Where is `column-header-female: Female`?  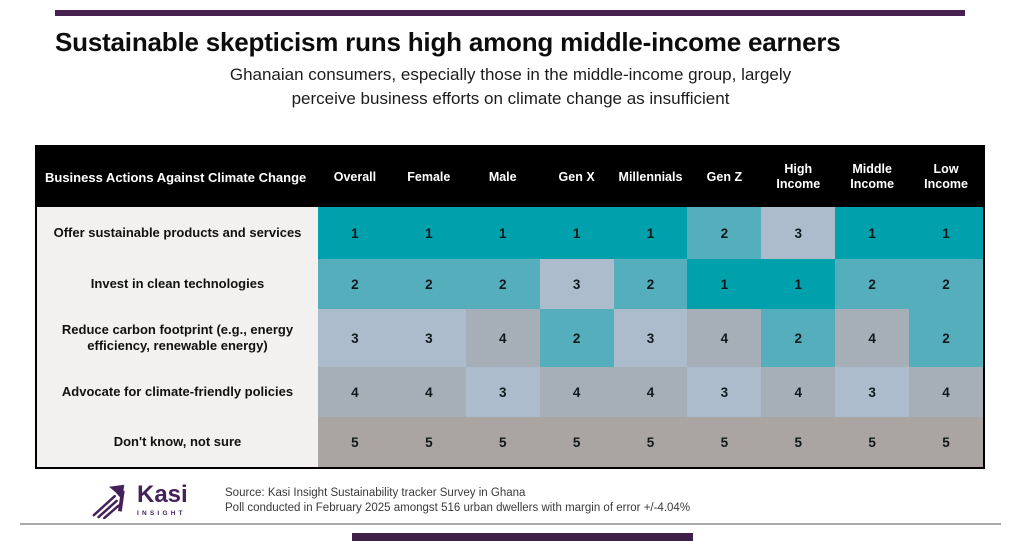
column-header-female: Female is located at coordinates (428, 177).